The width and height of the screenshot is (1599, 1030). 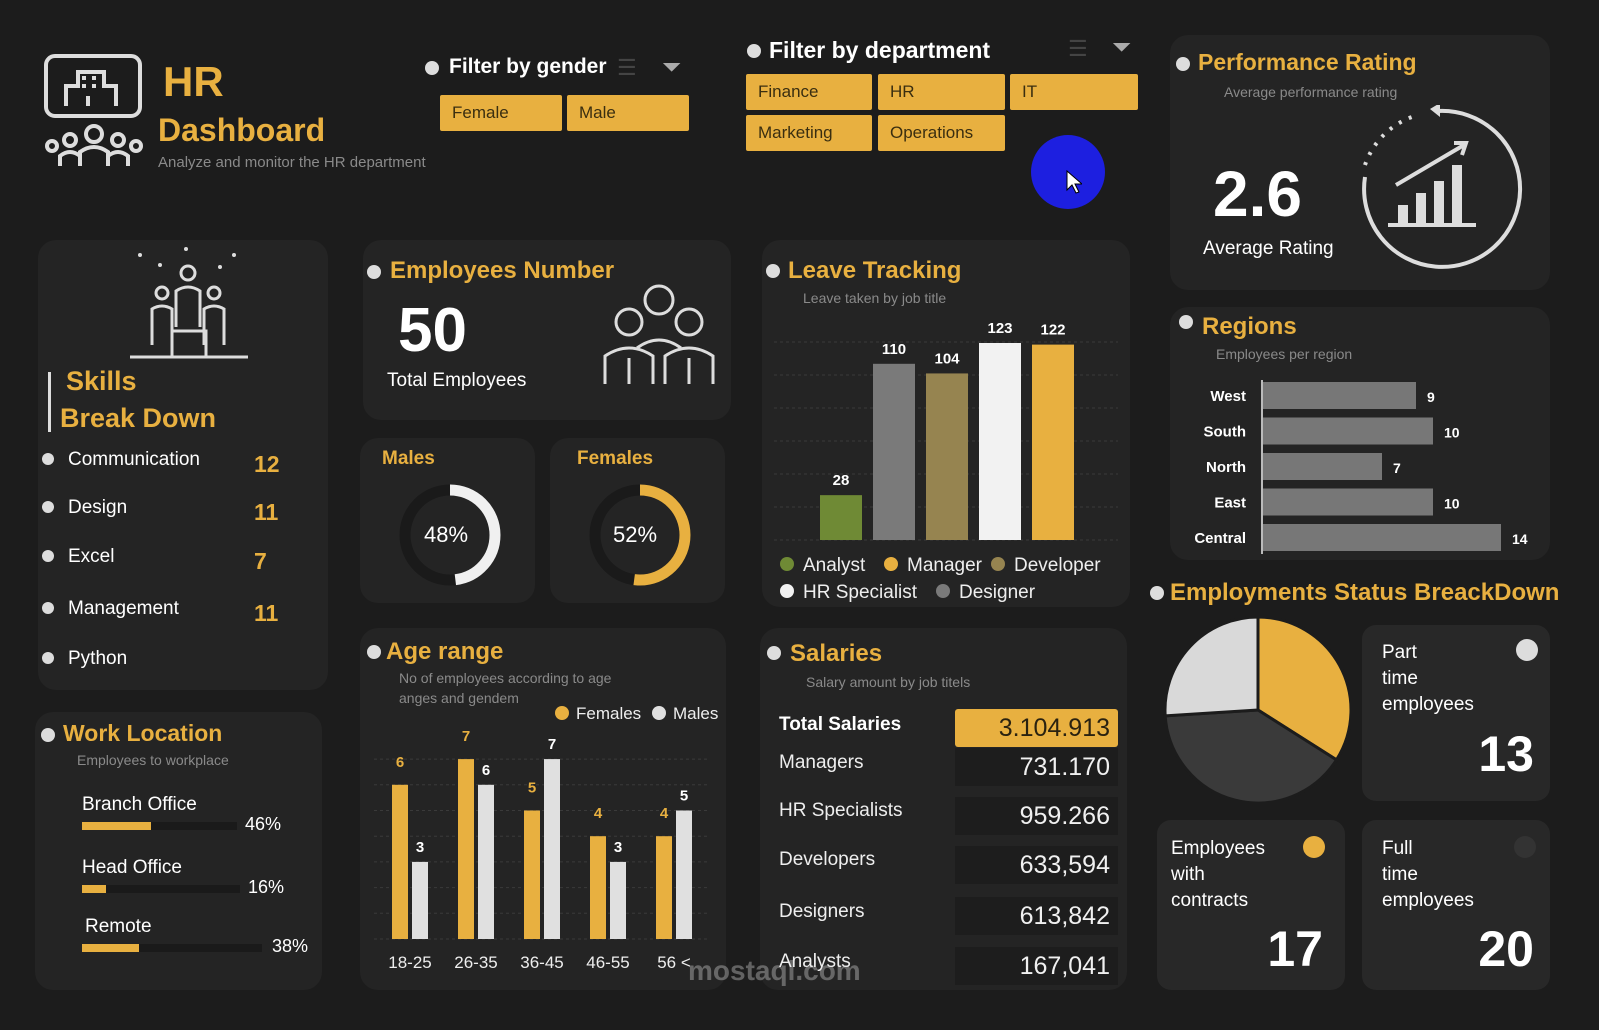 What do you see at coordinates (635, 534) in the screenshot?
I see `females-percent: 52%` at bounding box center [635, 534].